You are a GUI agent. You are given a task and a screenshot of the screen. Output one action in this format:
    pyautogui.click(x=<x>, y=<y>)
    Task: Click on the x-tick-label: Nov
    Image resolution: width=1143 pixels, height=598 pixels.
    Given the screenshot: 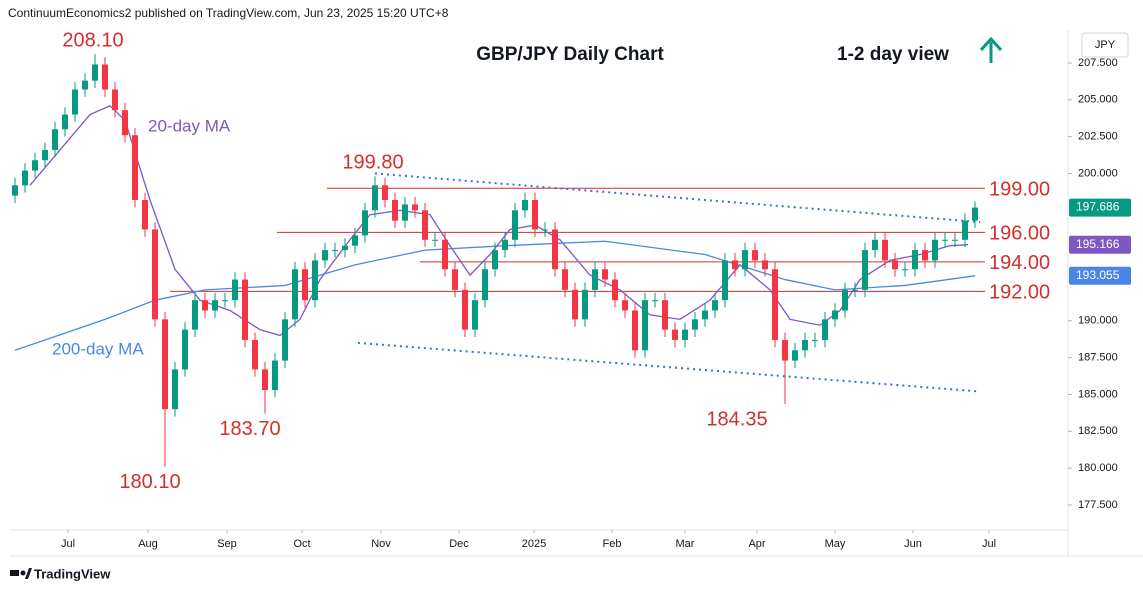 What is the action you would take?
    pyautogui.click(x=381, y=544)
    